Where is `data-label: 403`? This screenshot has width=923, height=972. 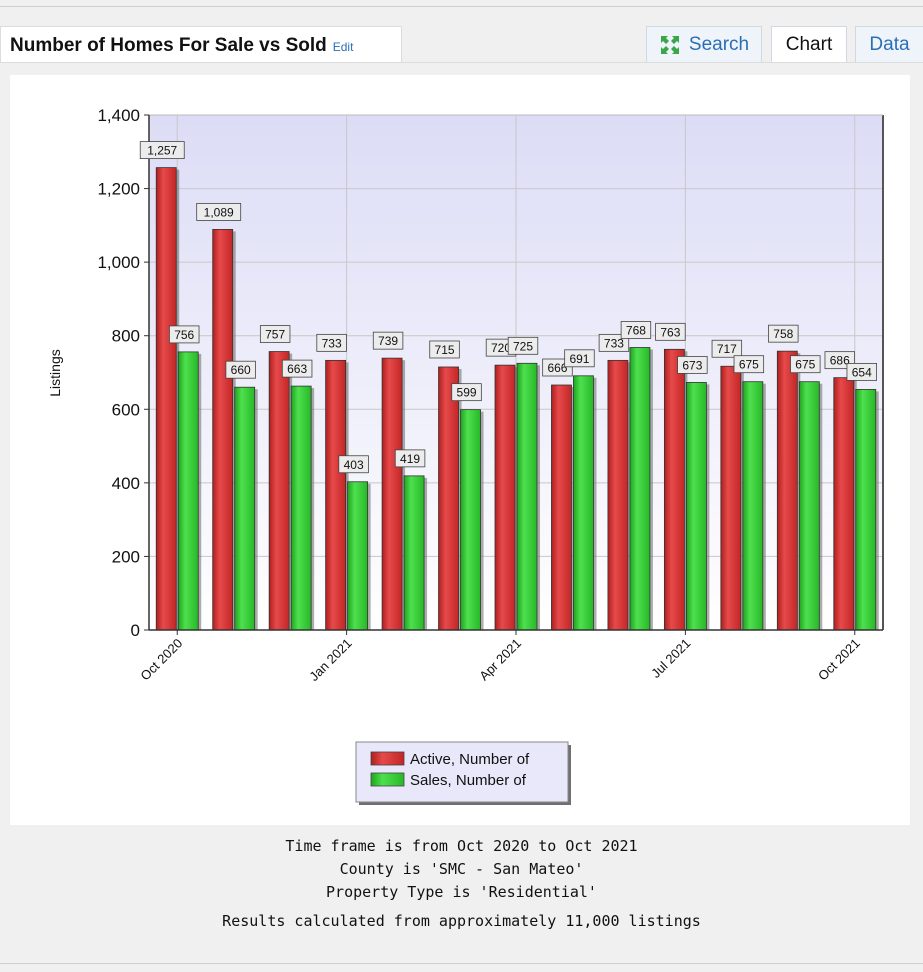 data-label: 403 is located at coordinates (354, 465).